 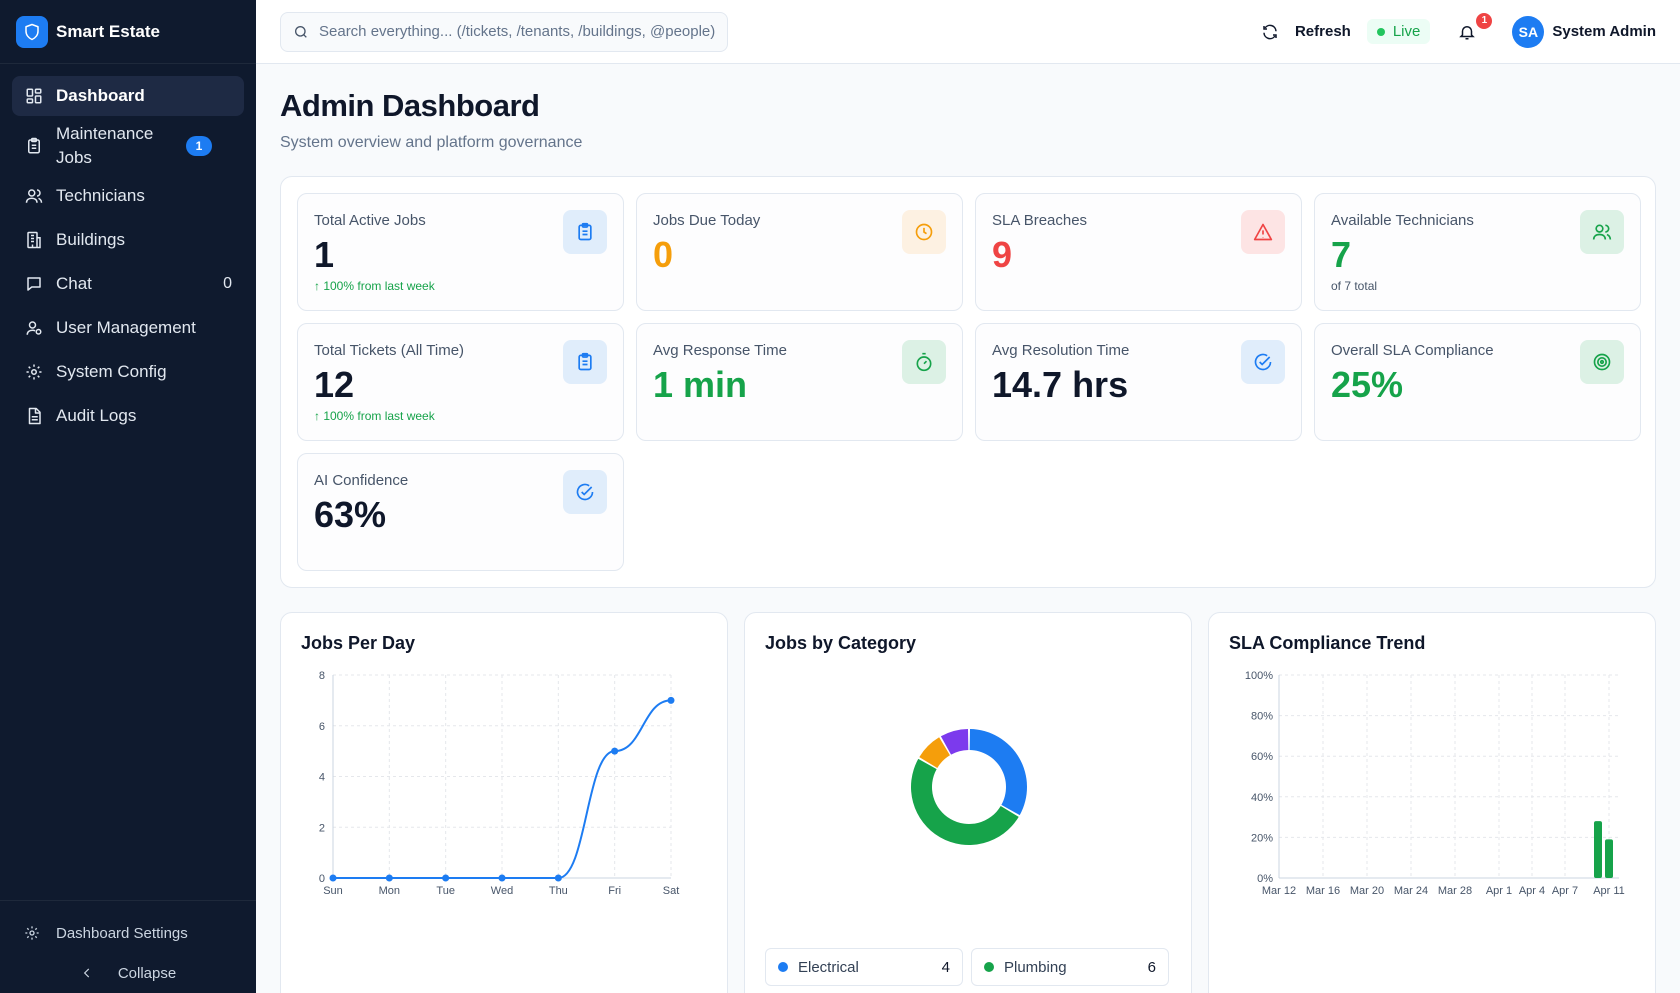 I want to click on slice-maintenance, so click(x=934, y=752).